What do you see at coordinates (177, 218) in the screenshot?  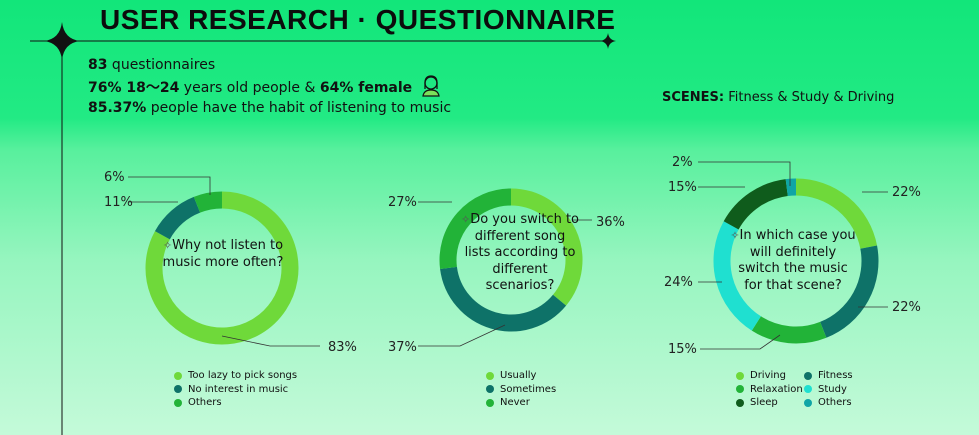 I see `donut-slice-no-interest-in-music` at bounding box center [177, 218].